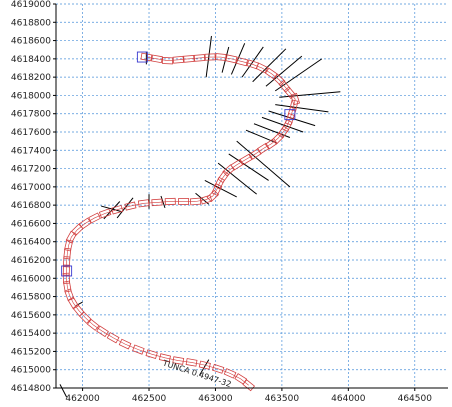  What do you see at coordinates (31, 298) in the screenshot?
I see `y-tick-label: 4615800` at bounding box center [31, 298].